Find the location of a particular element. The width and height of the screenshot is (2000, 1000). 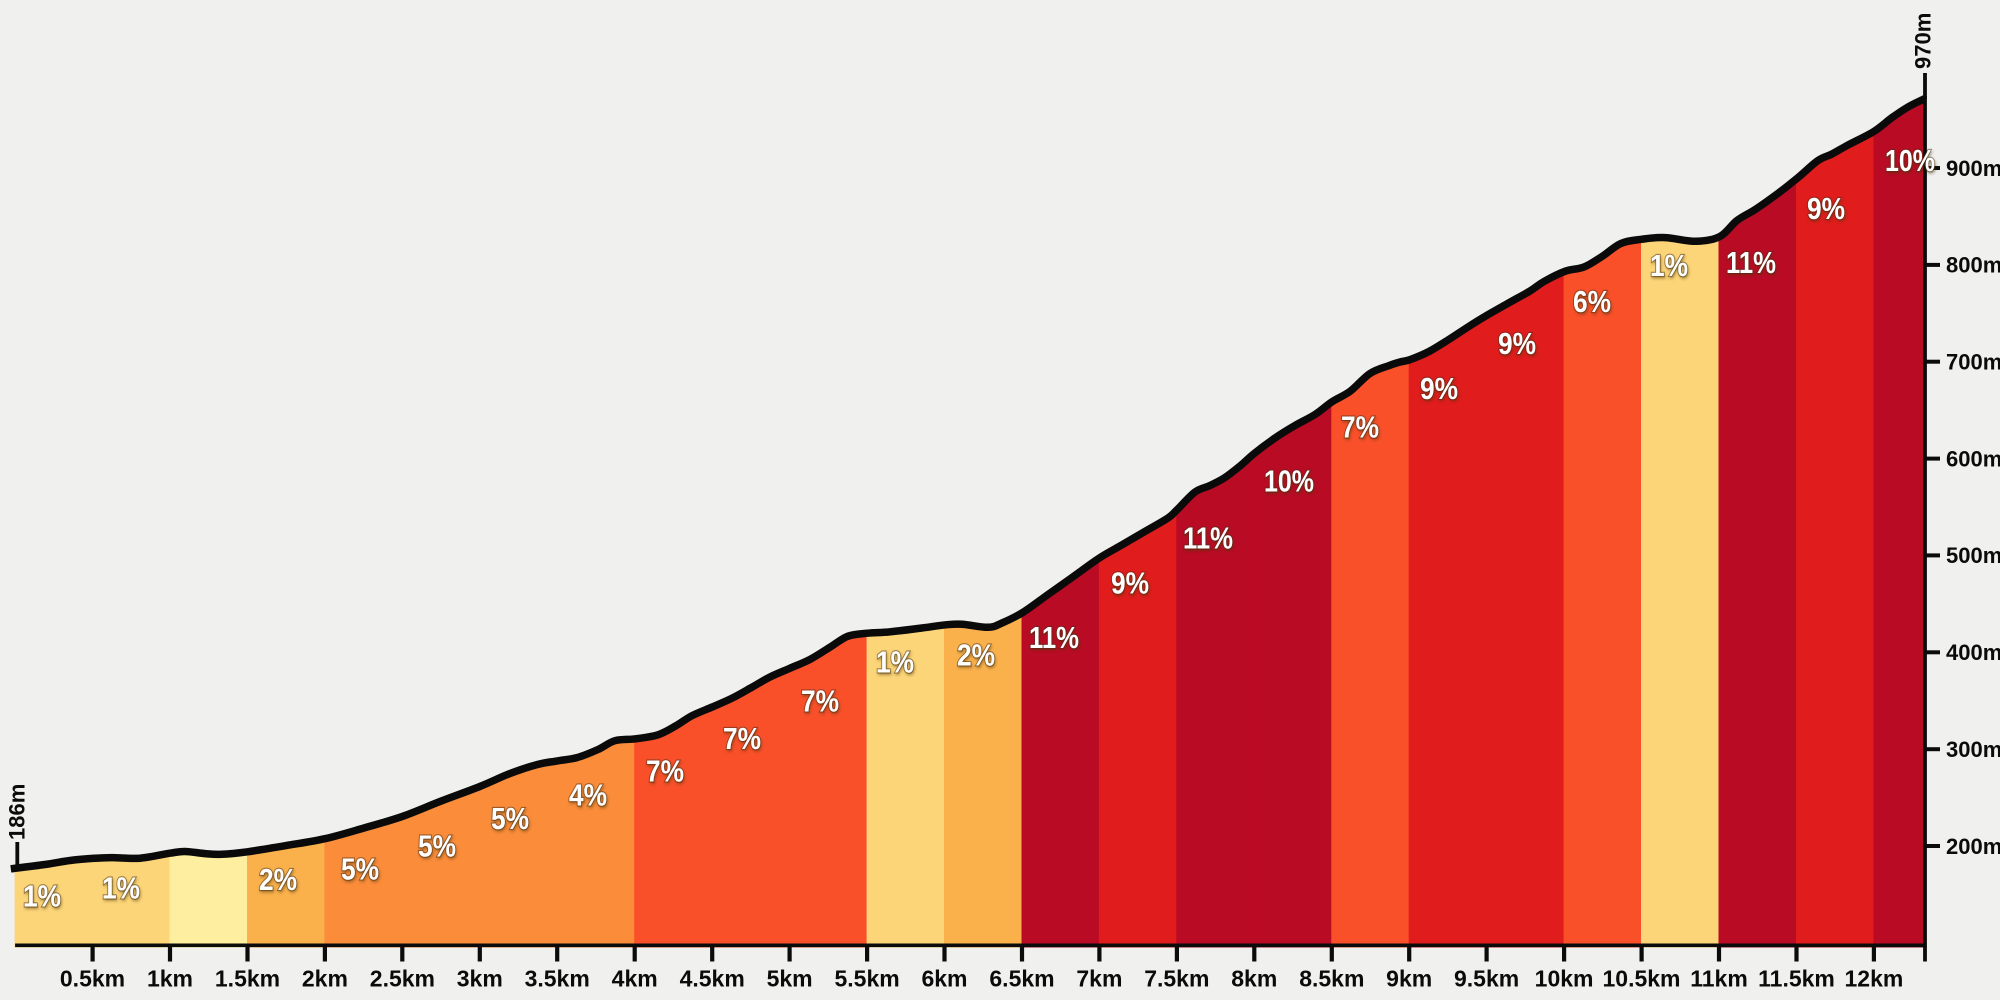

svg-text: 9km is located at coordinates (1409, 979).